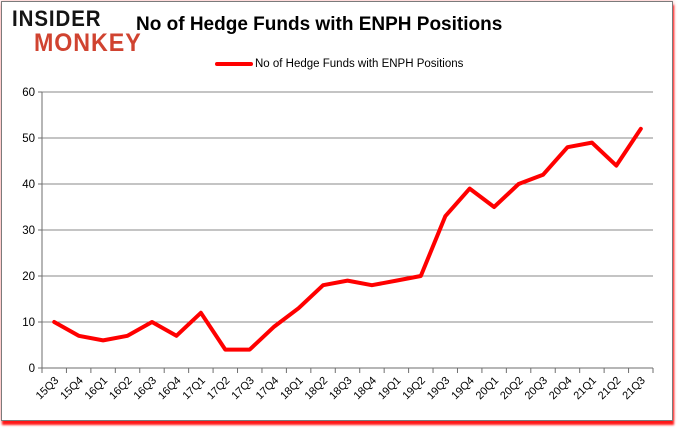  What do you see at coordinates (28, 277) in the screenshot?
I see `y-axis-label: 20` at bounding box center [28, 277].